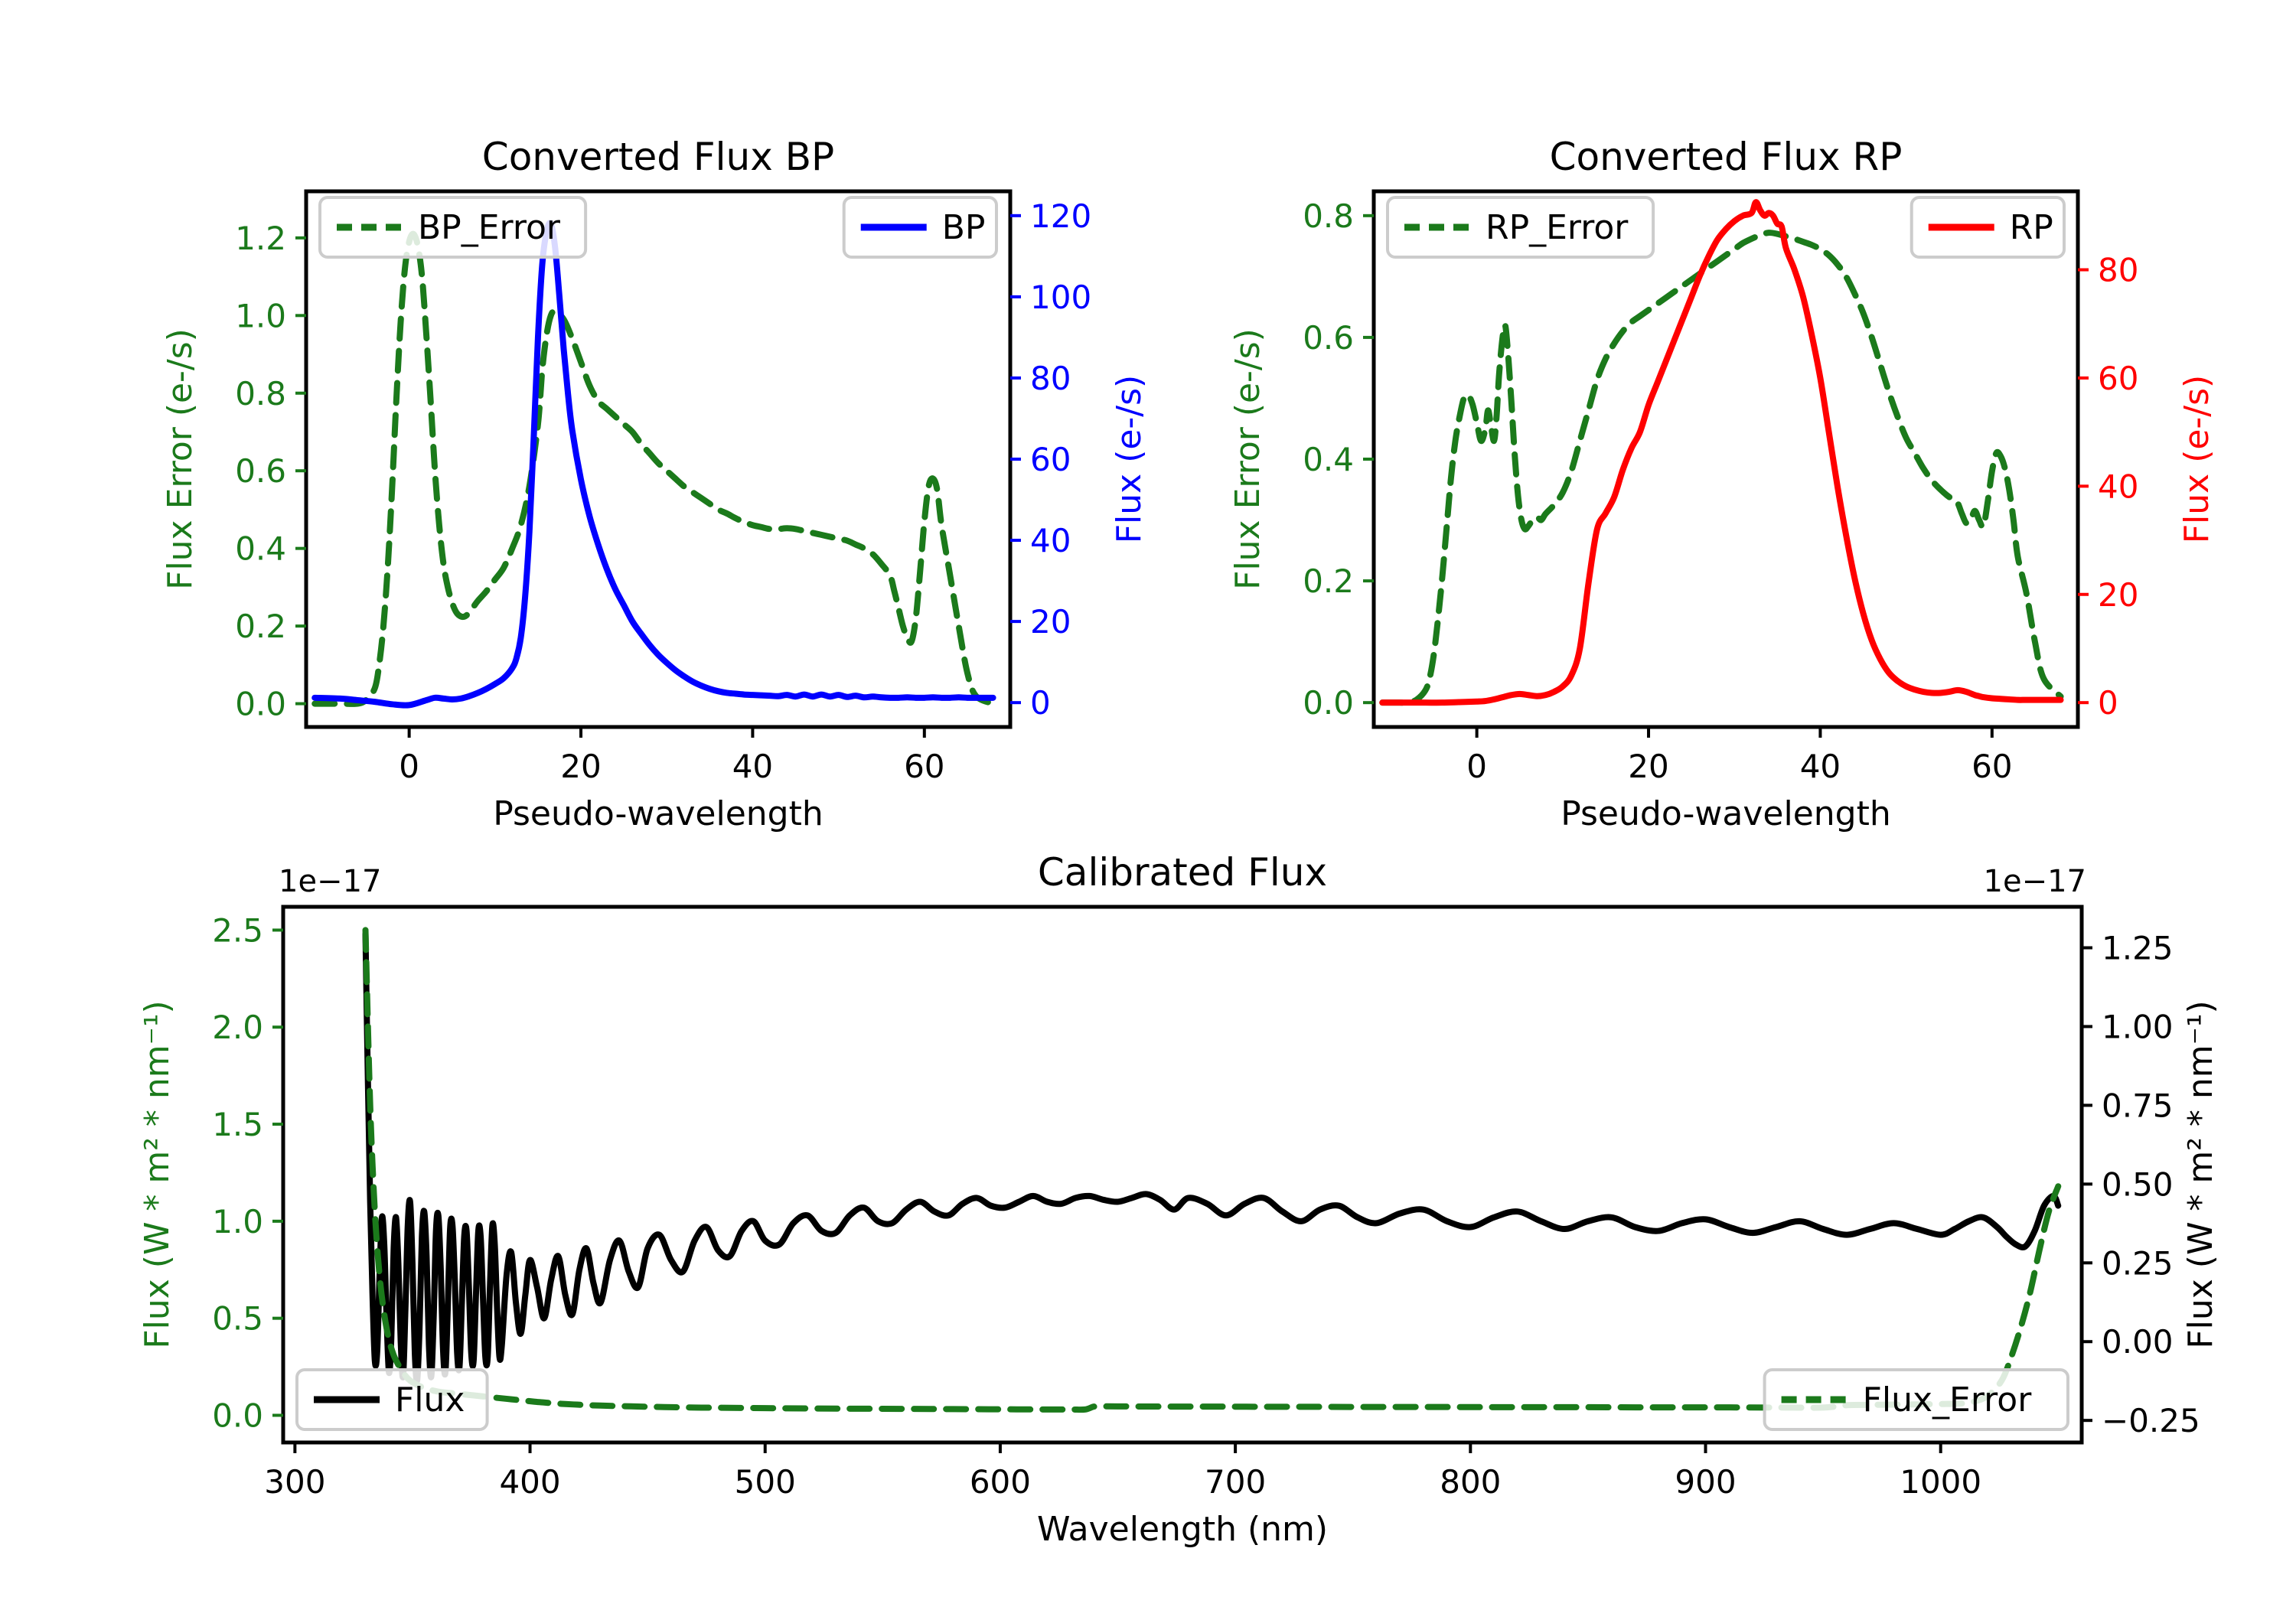  I want to click on rp-plot-frame, so click(1725, 459).